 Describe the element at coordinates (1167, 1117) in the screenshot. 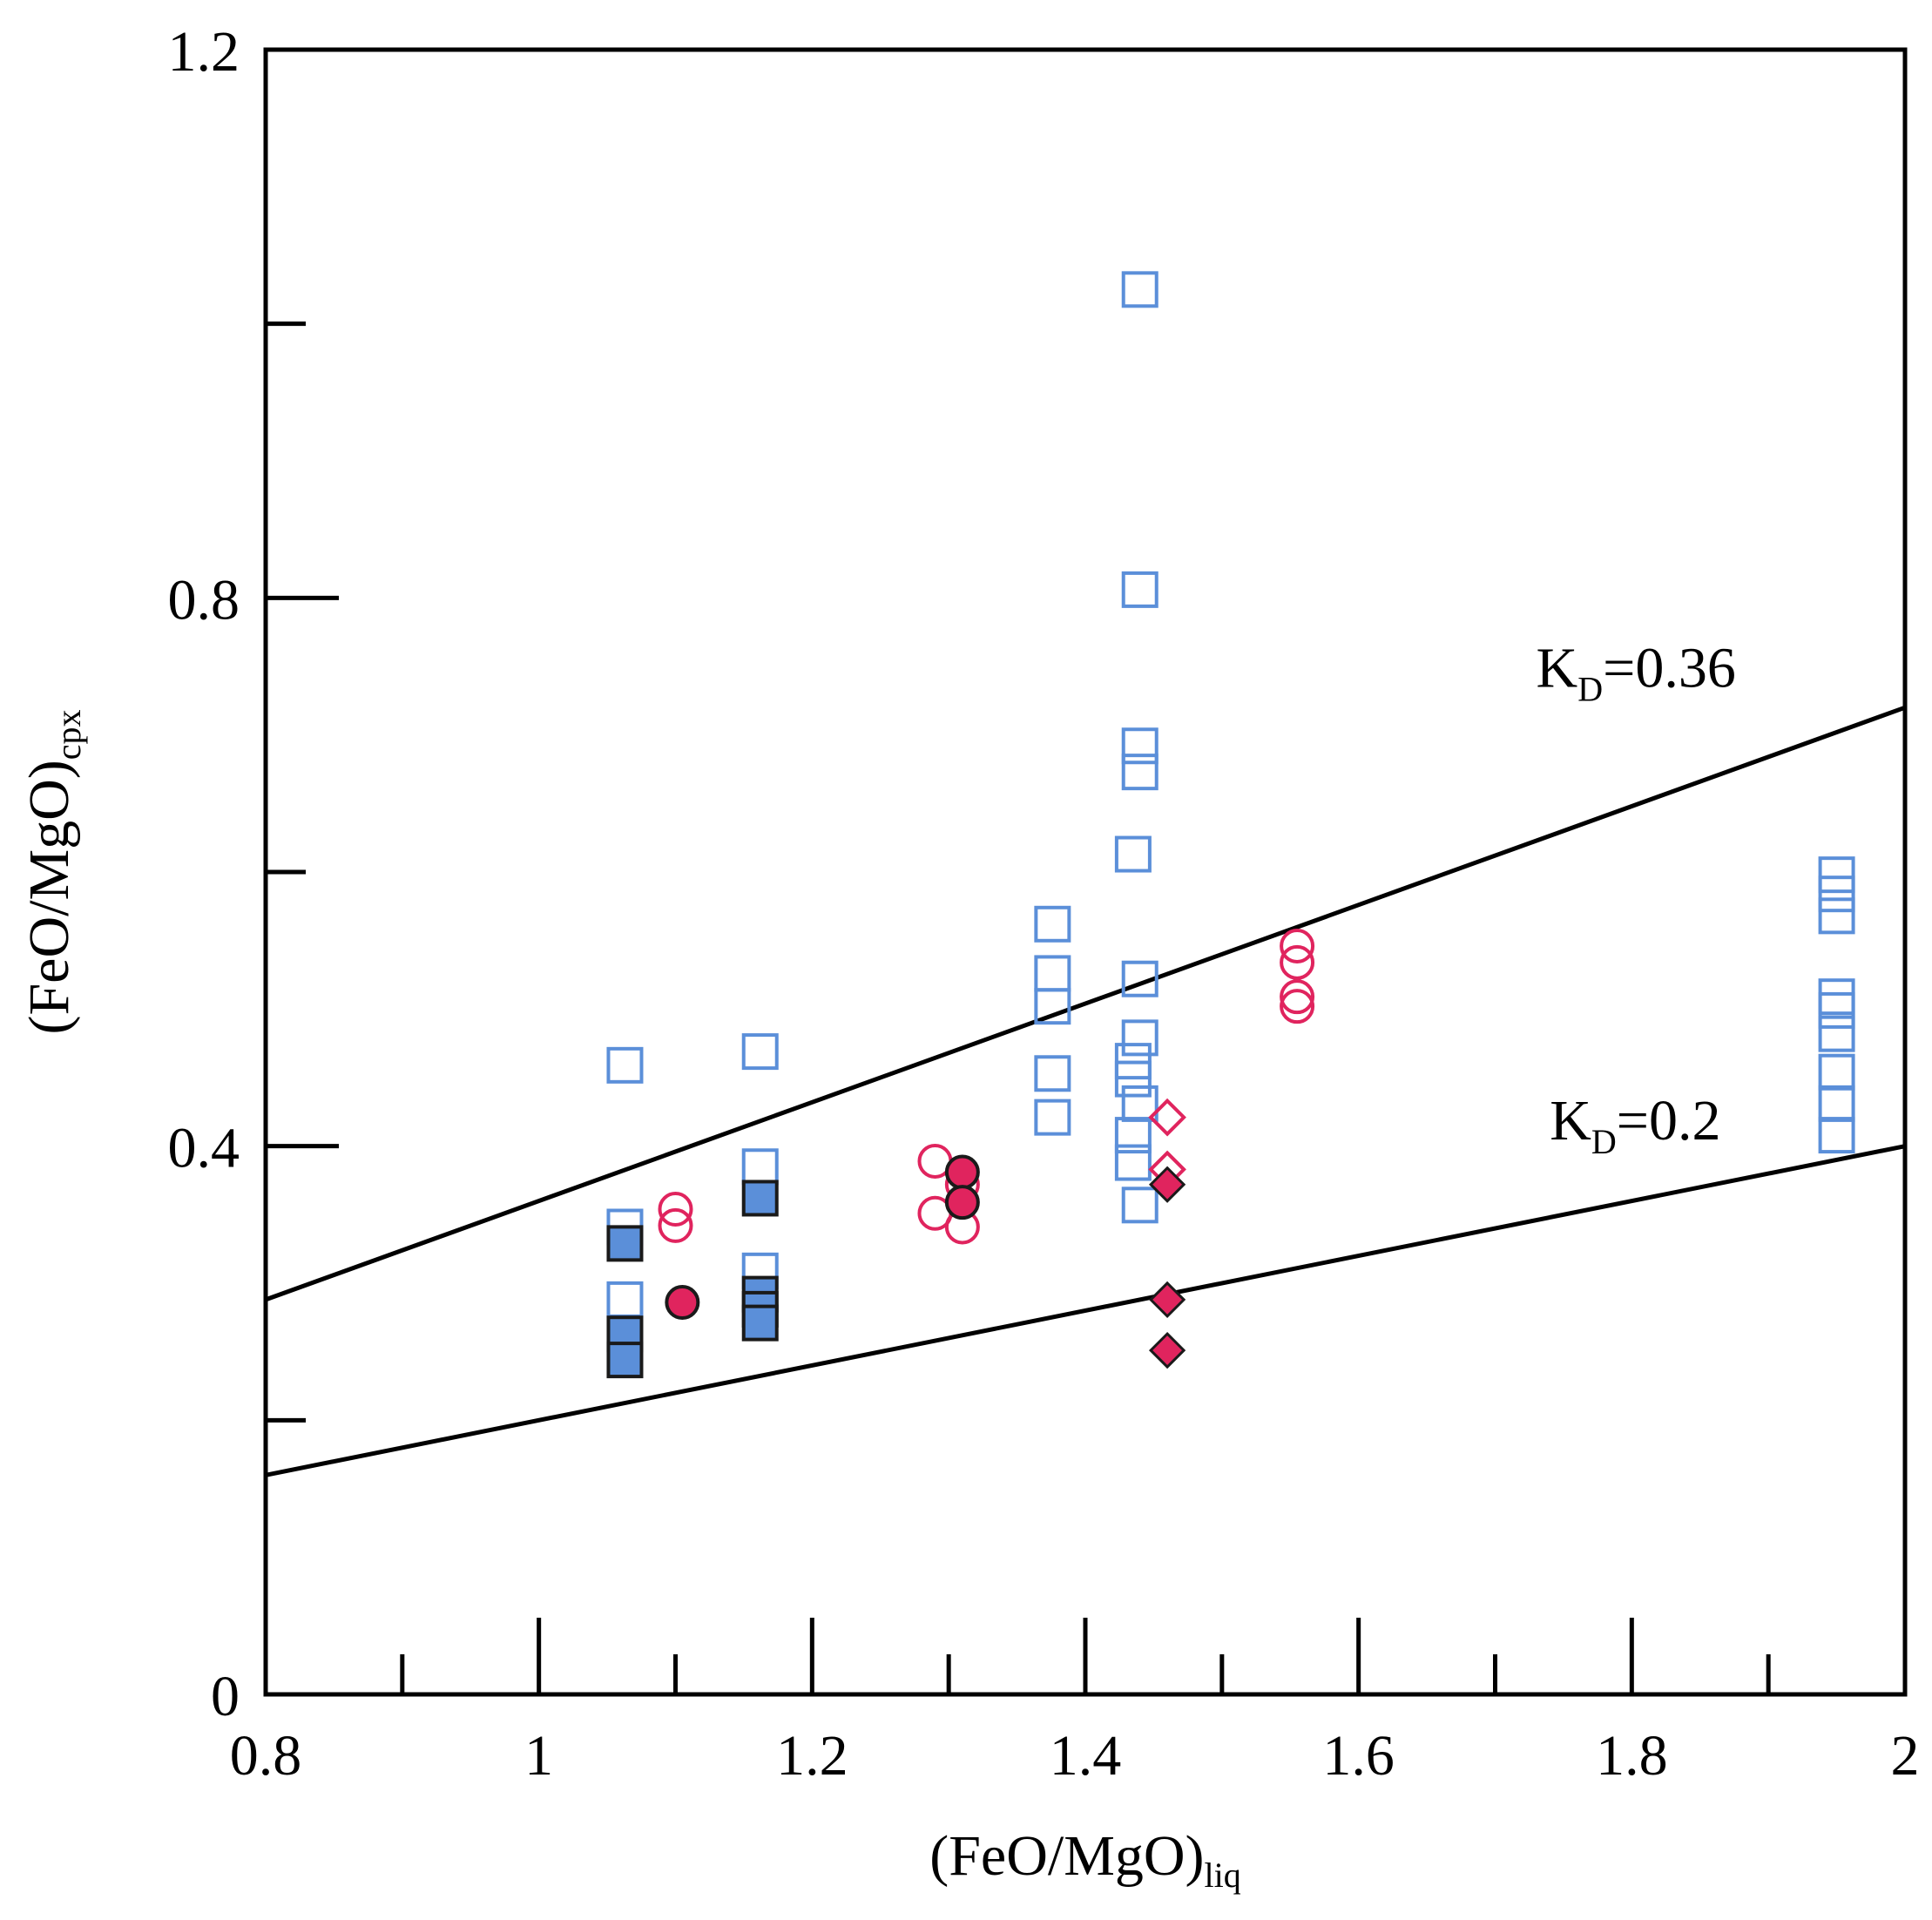

I see `open-diamond-point` at that location.